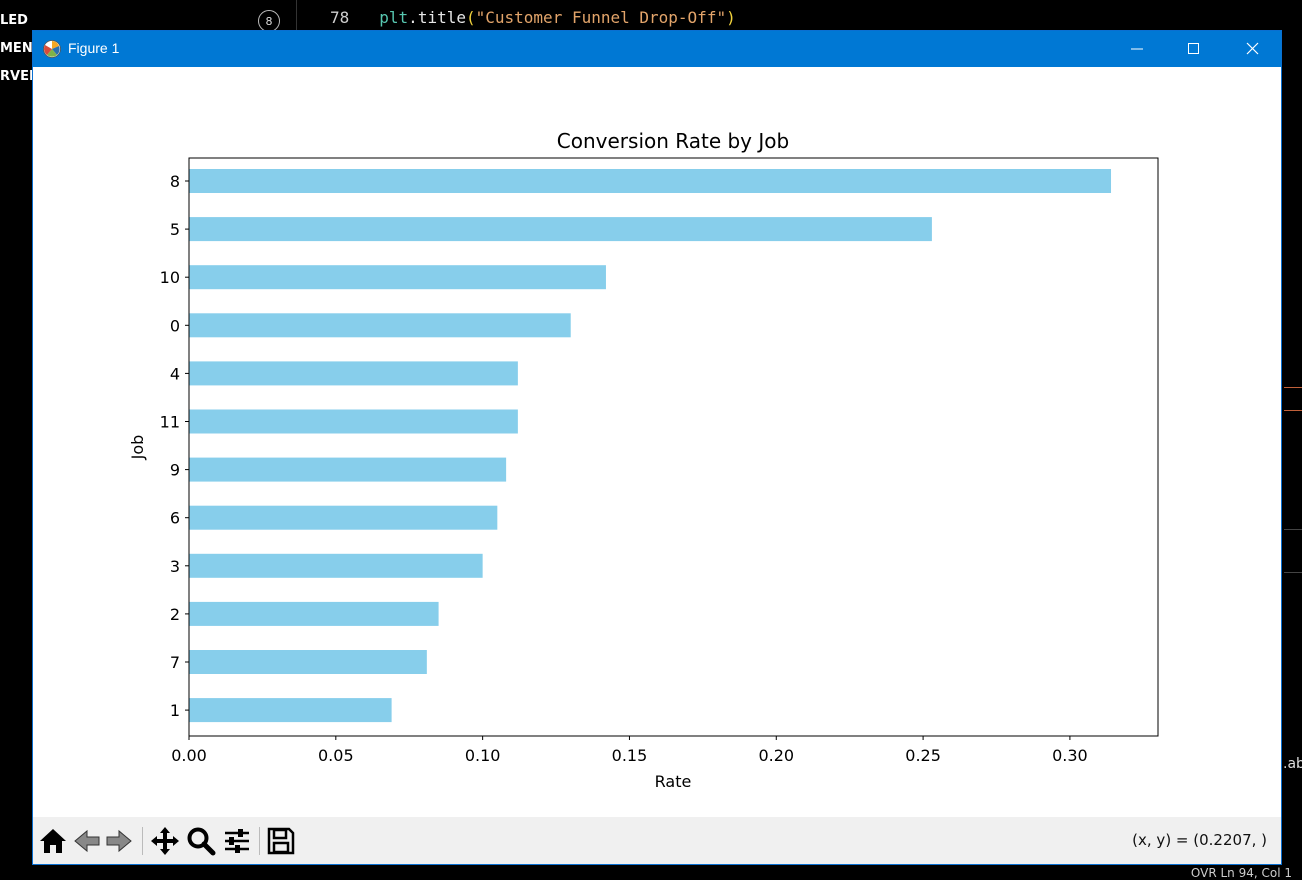 Image resolution: width=1302 pixels, height=880 pixels. Describe the element at coordinates (923, 755) in the screenshot. I see `x-tick-label: 0.25` at that location.